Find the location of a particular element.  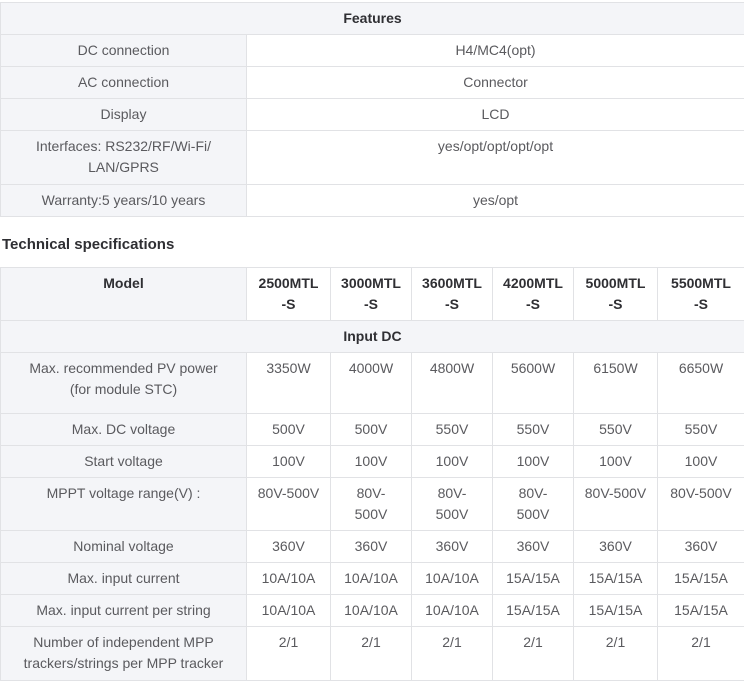

spec-value: 5600W is located at coordinates (533, 383).